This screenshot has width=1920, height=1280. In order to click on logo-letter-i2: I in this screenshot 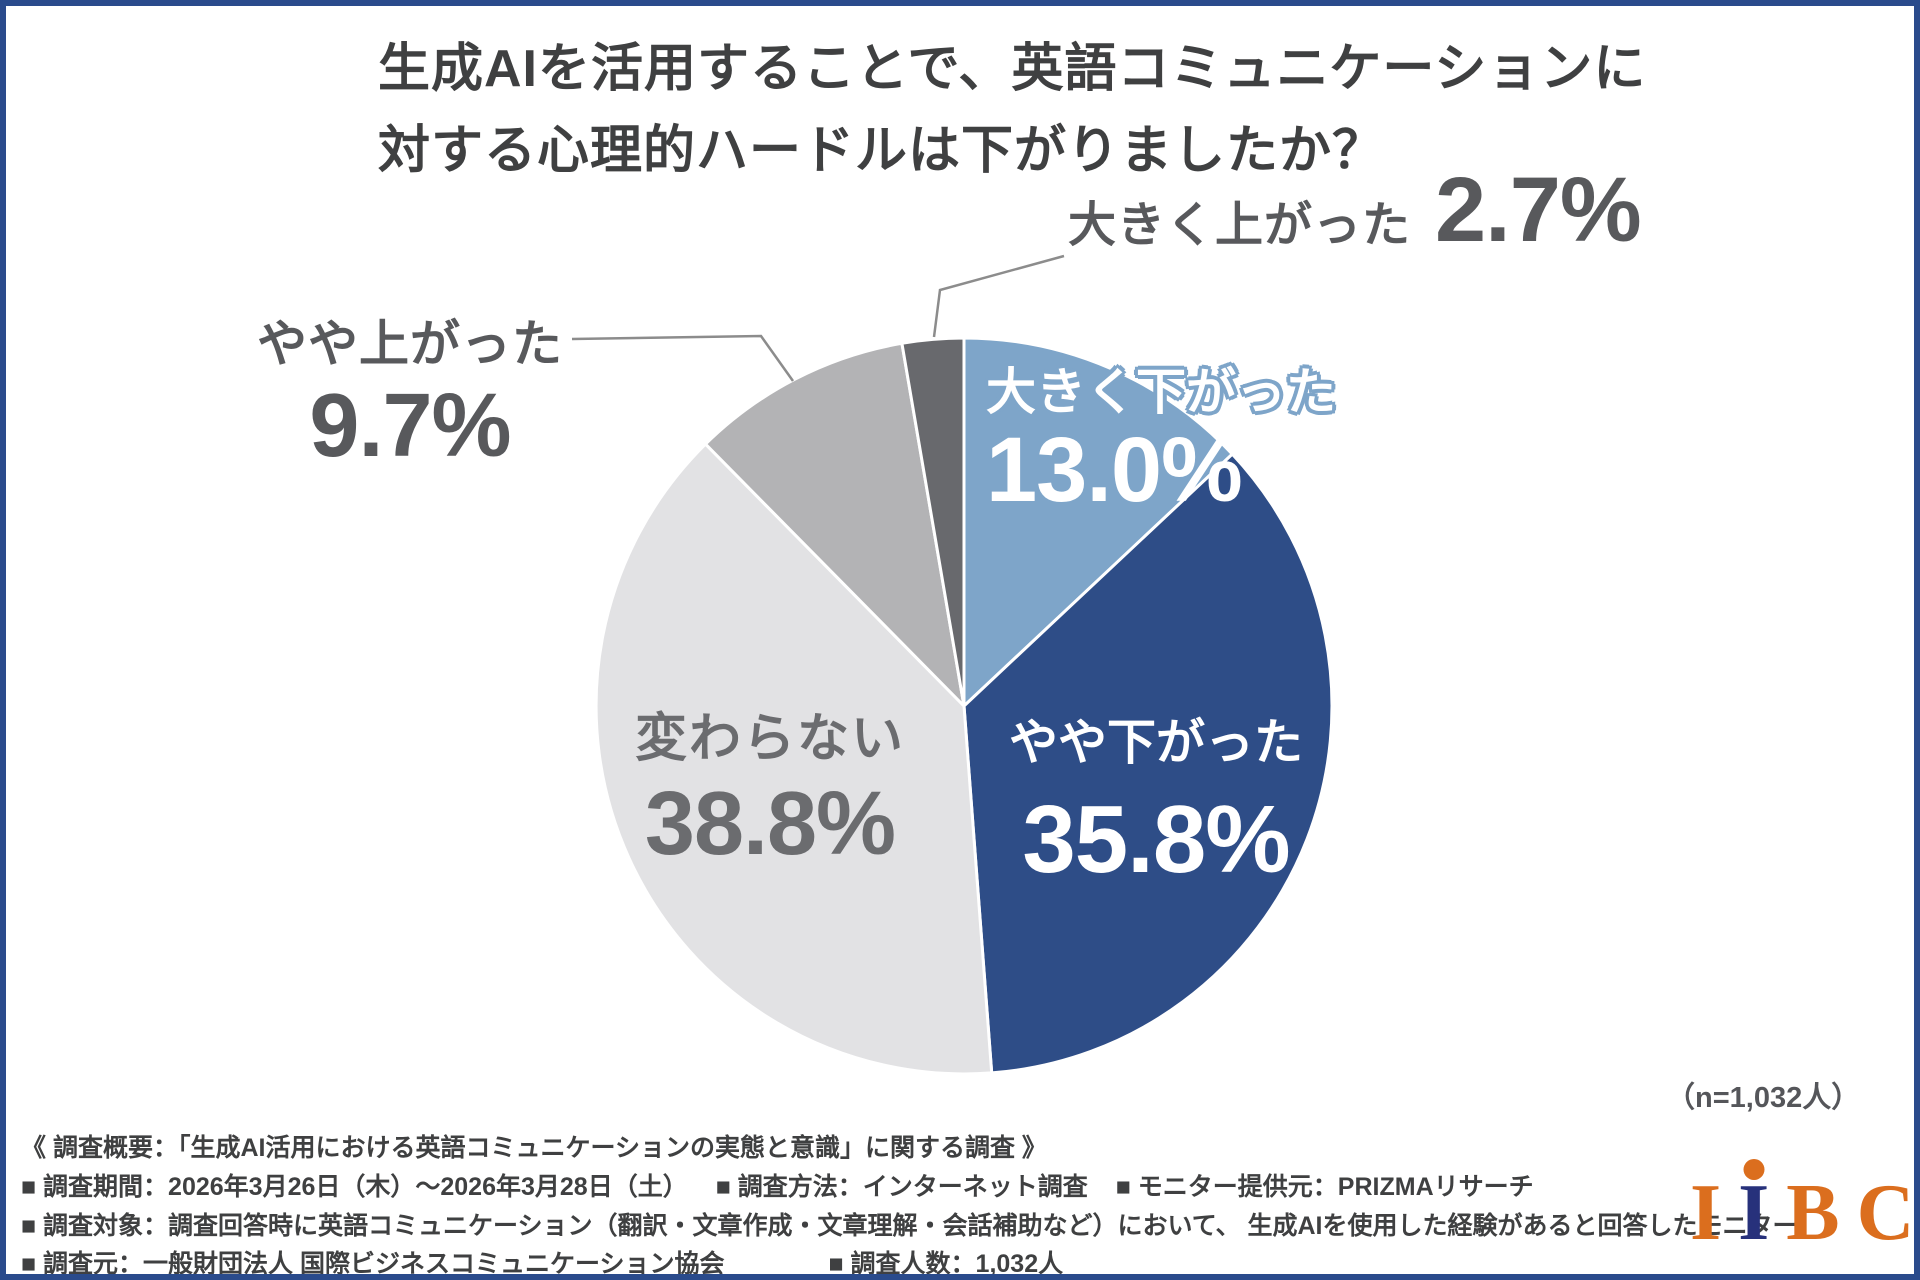, I will do `click(1753, 1206)`.